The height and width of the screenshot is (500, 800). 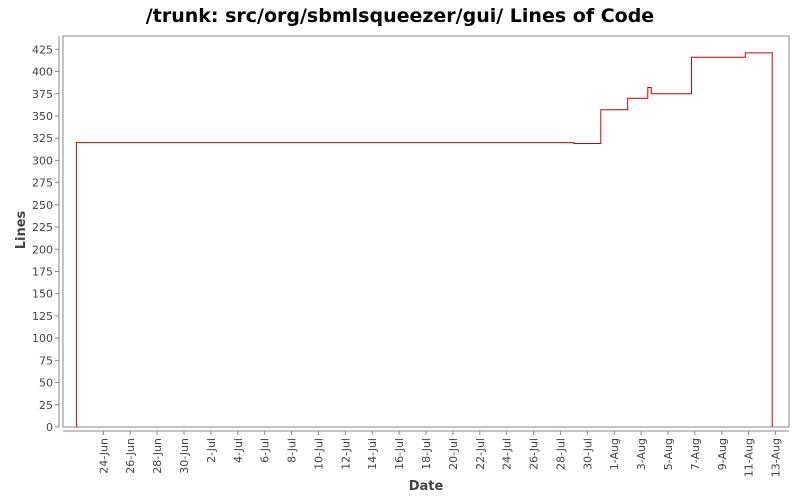 What do you see at coordinates (265, 450) in the screenshot?
I see `x-tick-label: 6-Jul` at bounding box center [265, 450].